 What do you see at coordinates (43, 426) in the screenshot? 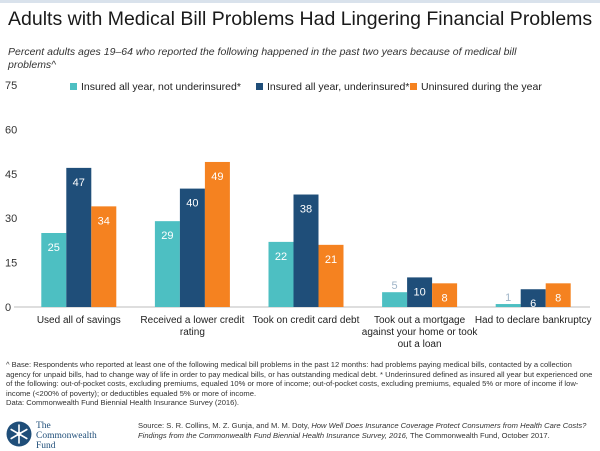
I see `logo-line-1: The` at bounding box center [43, 426].